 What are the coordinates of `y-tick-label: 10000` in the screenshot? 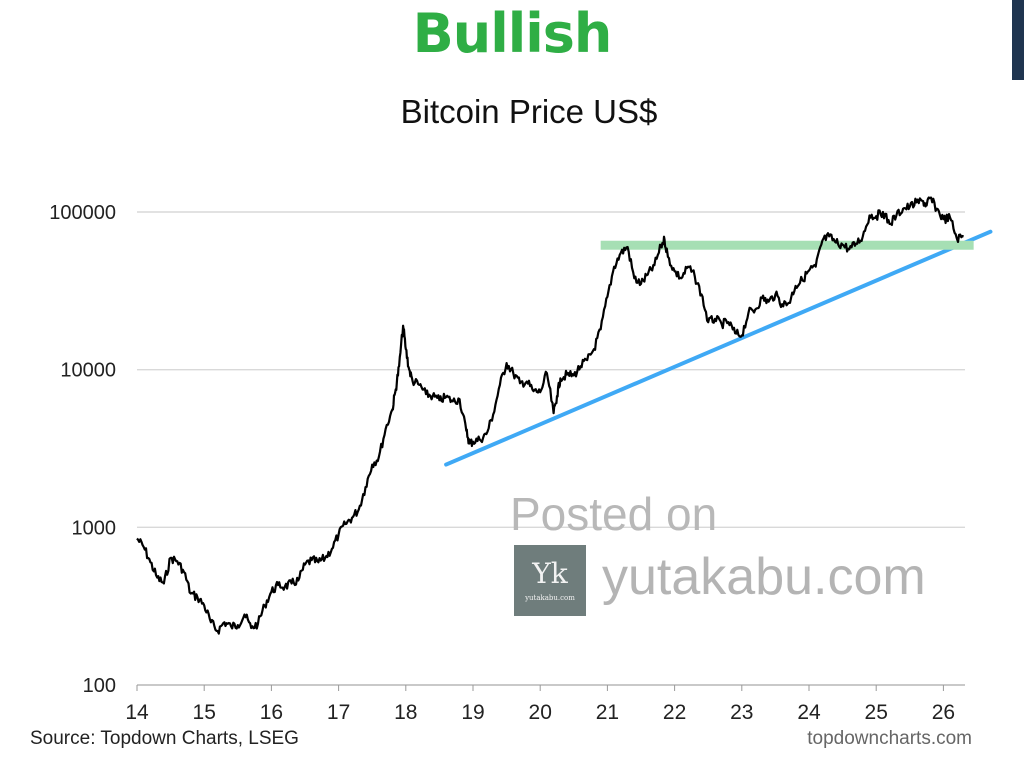 It's located at (88, 371).